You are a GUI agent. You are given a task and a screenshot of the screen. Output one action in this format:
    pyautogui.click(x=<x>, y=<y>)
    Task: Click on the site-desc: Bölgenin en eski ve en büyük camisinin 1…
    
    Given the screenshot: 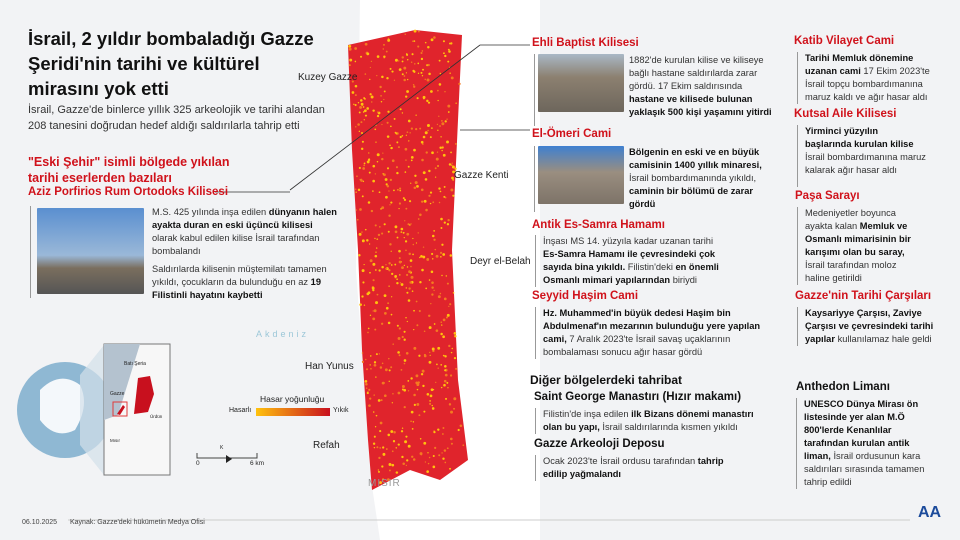 What is the action you would take?
    pyautogui.click(x=695, y=178)
    